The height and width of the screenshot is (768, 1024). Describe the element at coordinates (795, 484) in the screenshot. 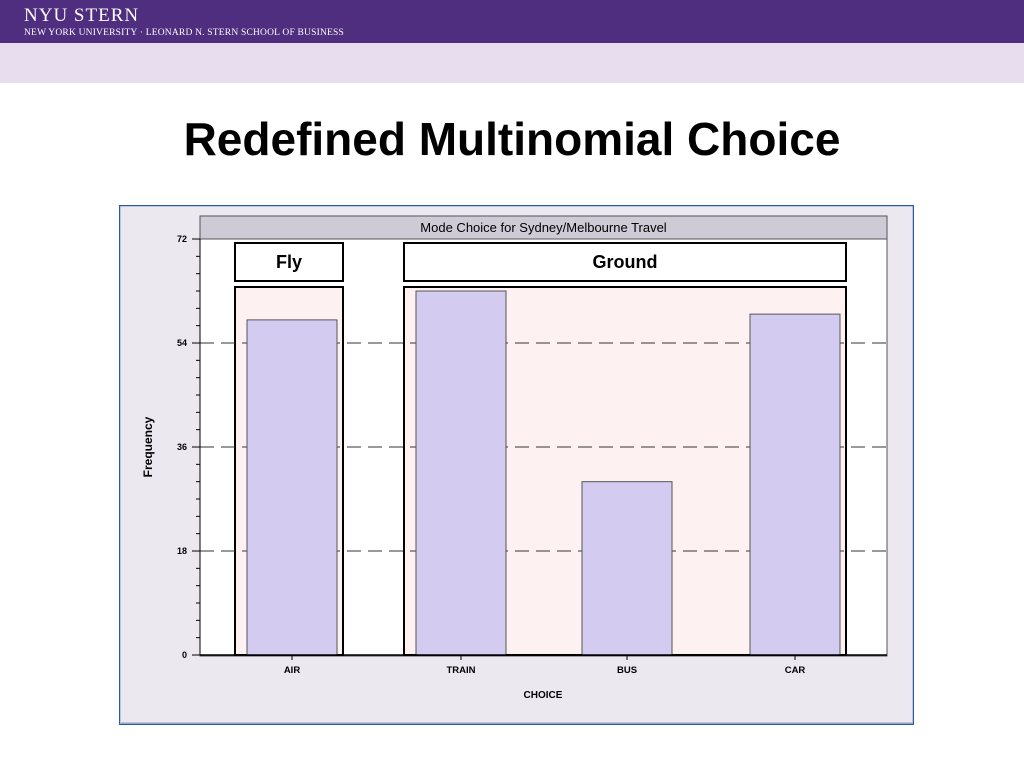

I see `bar-car` at that location.